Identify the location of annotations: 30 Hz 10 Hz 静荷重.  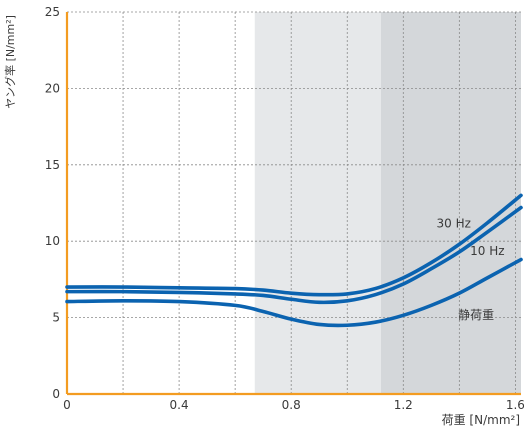
(471, 269).